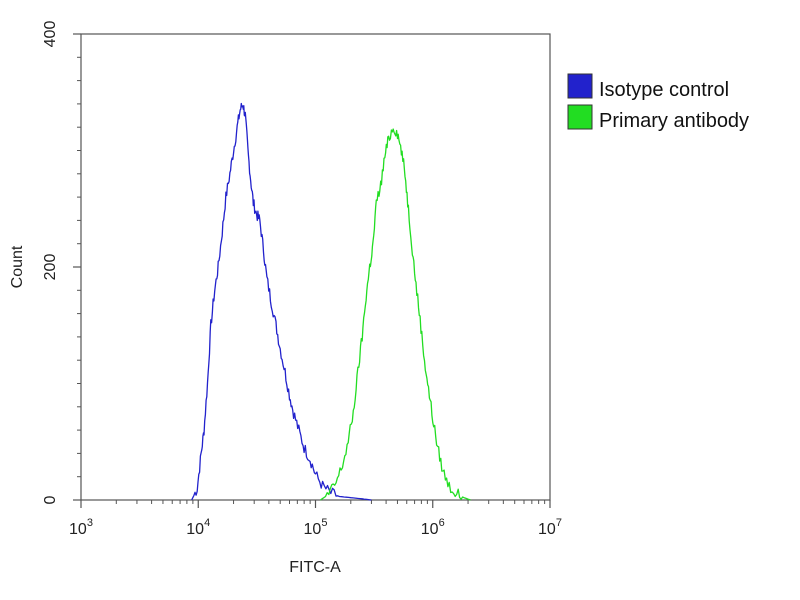 This screenshot has height=600, width=800. I want to click on y-tick-label: 200, so click(50, 267).